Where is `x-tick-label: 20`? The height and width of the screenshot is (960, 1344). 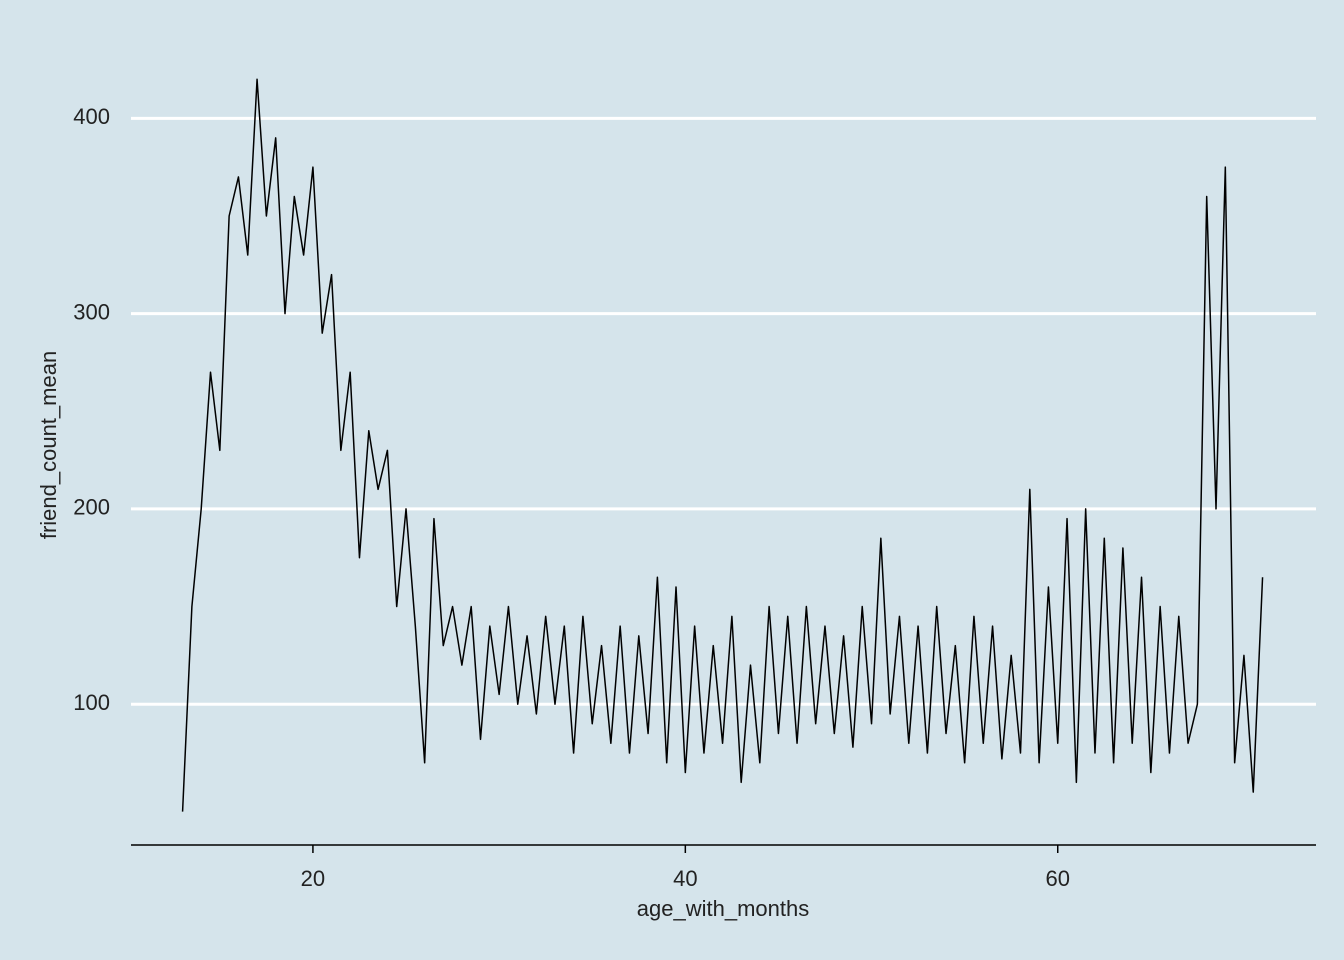 x-tick-label: 20 is located at coordinates (313, 878).